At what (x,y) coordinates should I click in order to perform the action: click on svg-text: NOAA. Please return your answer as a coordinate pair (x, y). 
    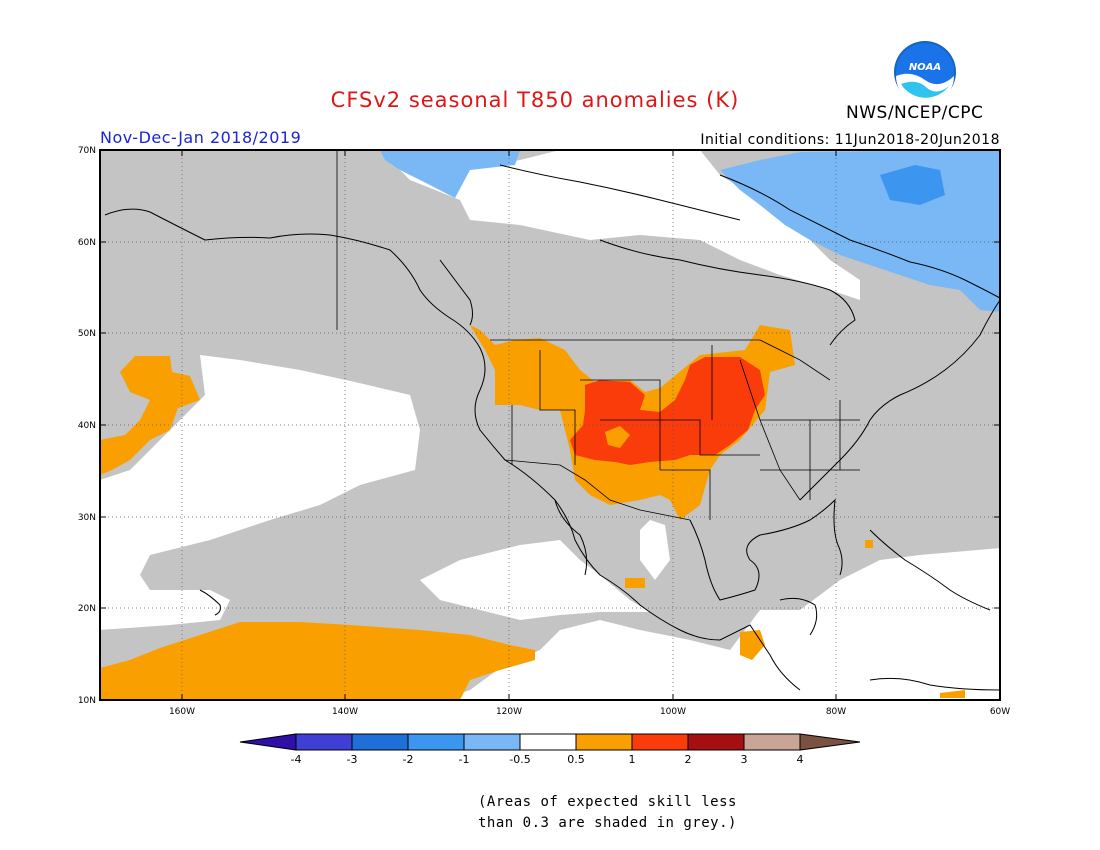
    Looking at the image, I should click on (925, 67).